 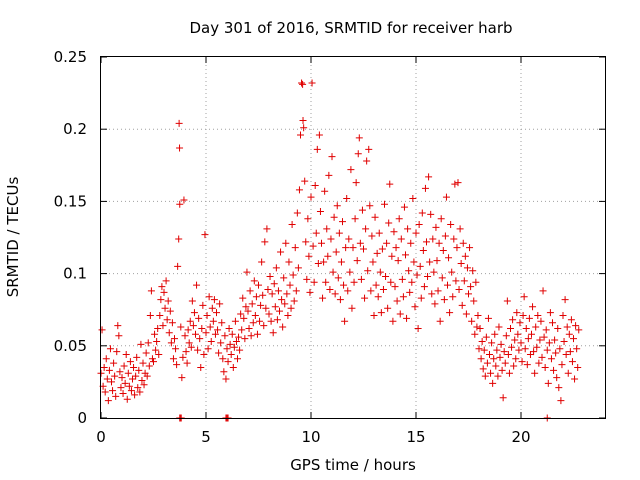 What do you see at coordinates (101, 437) in the screenshot?
I see `x-tick-label: 0` at bounding box center [101, 437].